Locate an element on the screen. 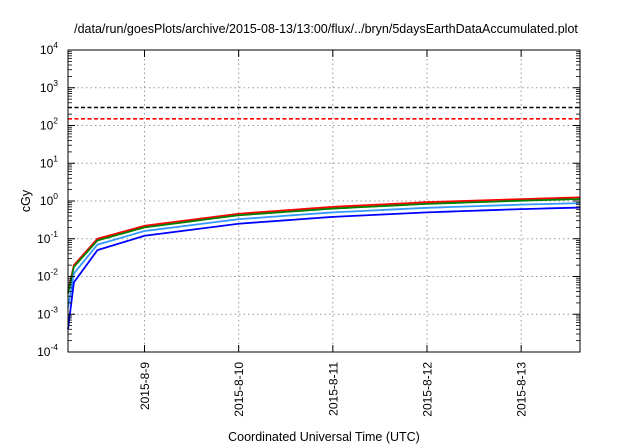  y-tick-labels: 10⁻⁴ 10⁻³ 10⁻² 10⁻¹ 10⁰ 10¹ 10² 10³ 10⁴ is located at coordinates (47, 199).